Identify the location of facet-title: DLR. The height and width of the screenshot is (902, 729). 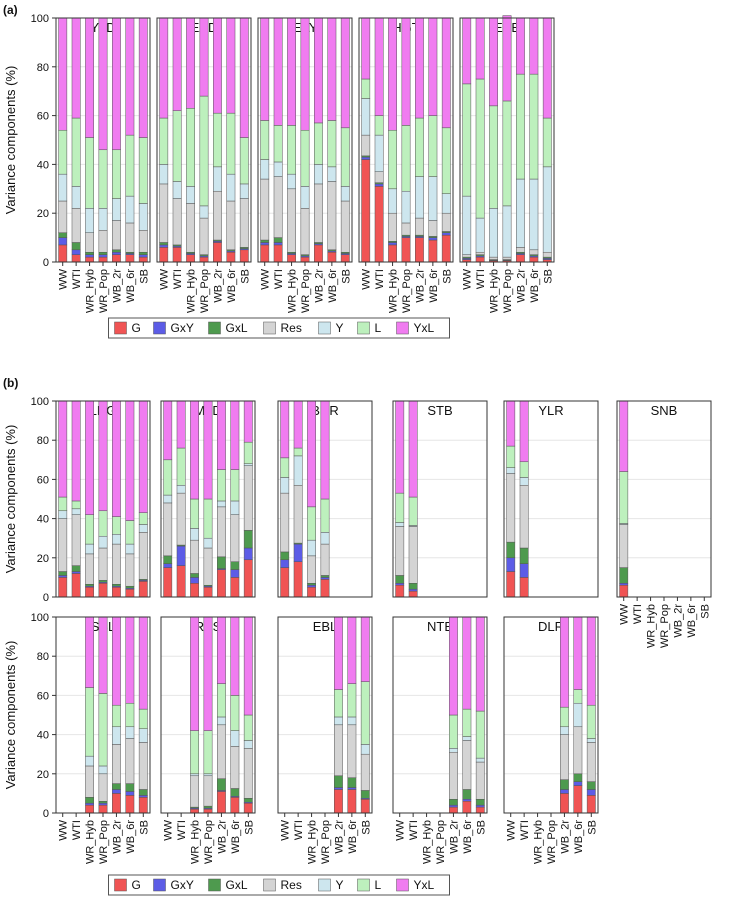
(551, 626).